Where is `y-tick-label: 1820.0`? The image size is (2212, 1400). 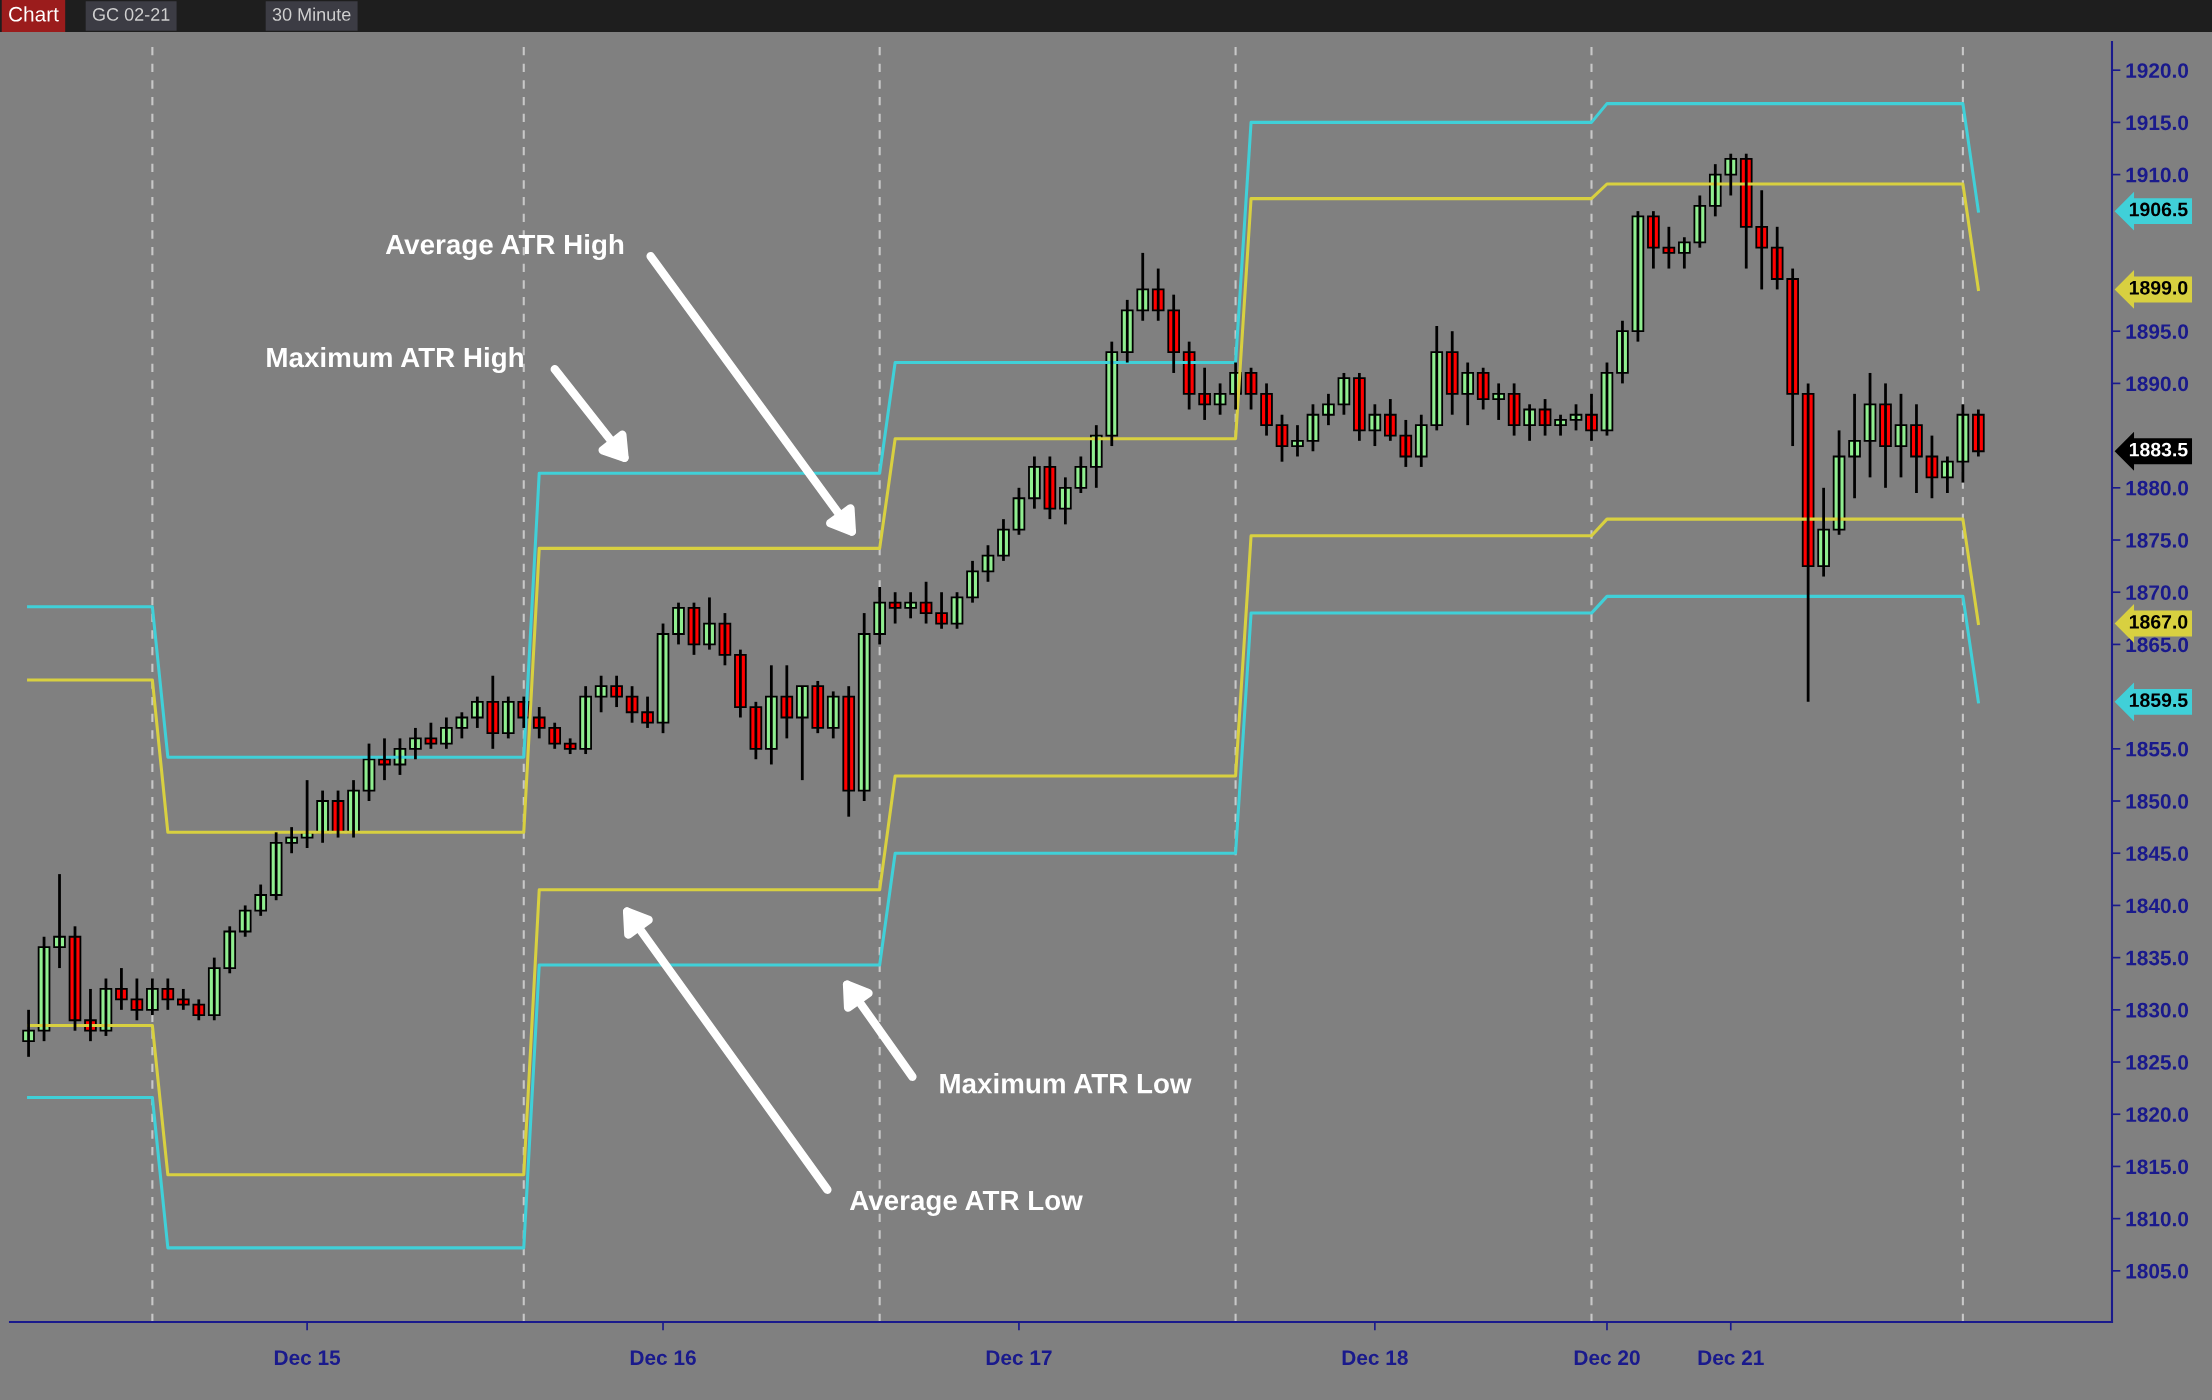 y-tick-label: 1820.0 is located at coordinates (2157, 1114).